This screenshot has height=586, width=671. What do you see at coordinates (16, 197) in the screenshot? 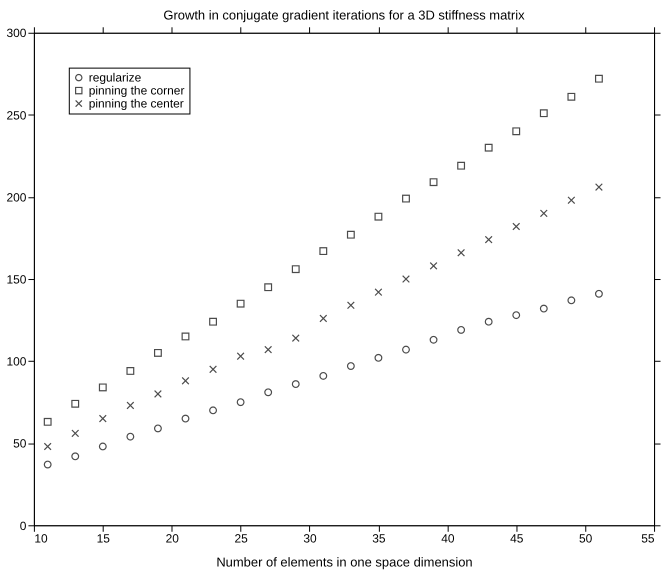
I see `y-tick-label: 200` at bounding box center [16, 197].